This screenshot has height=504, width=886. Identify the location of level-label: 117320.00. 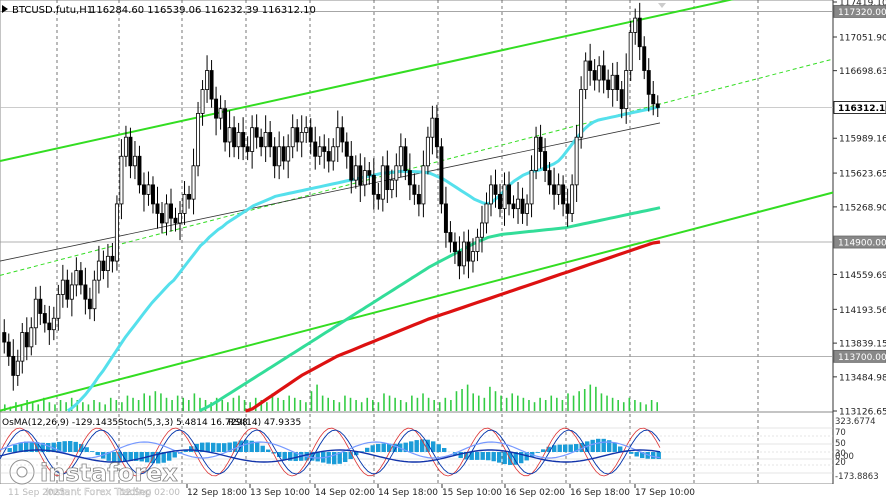
(862, 13).